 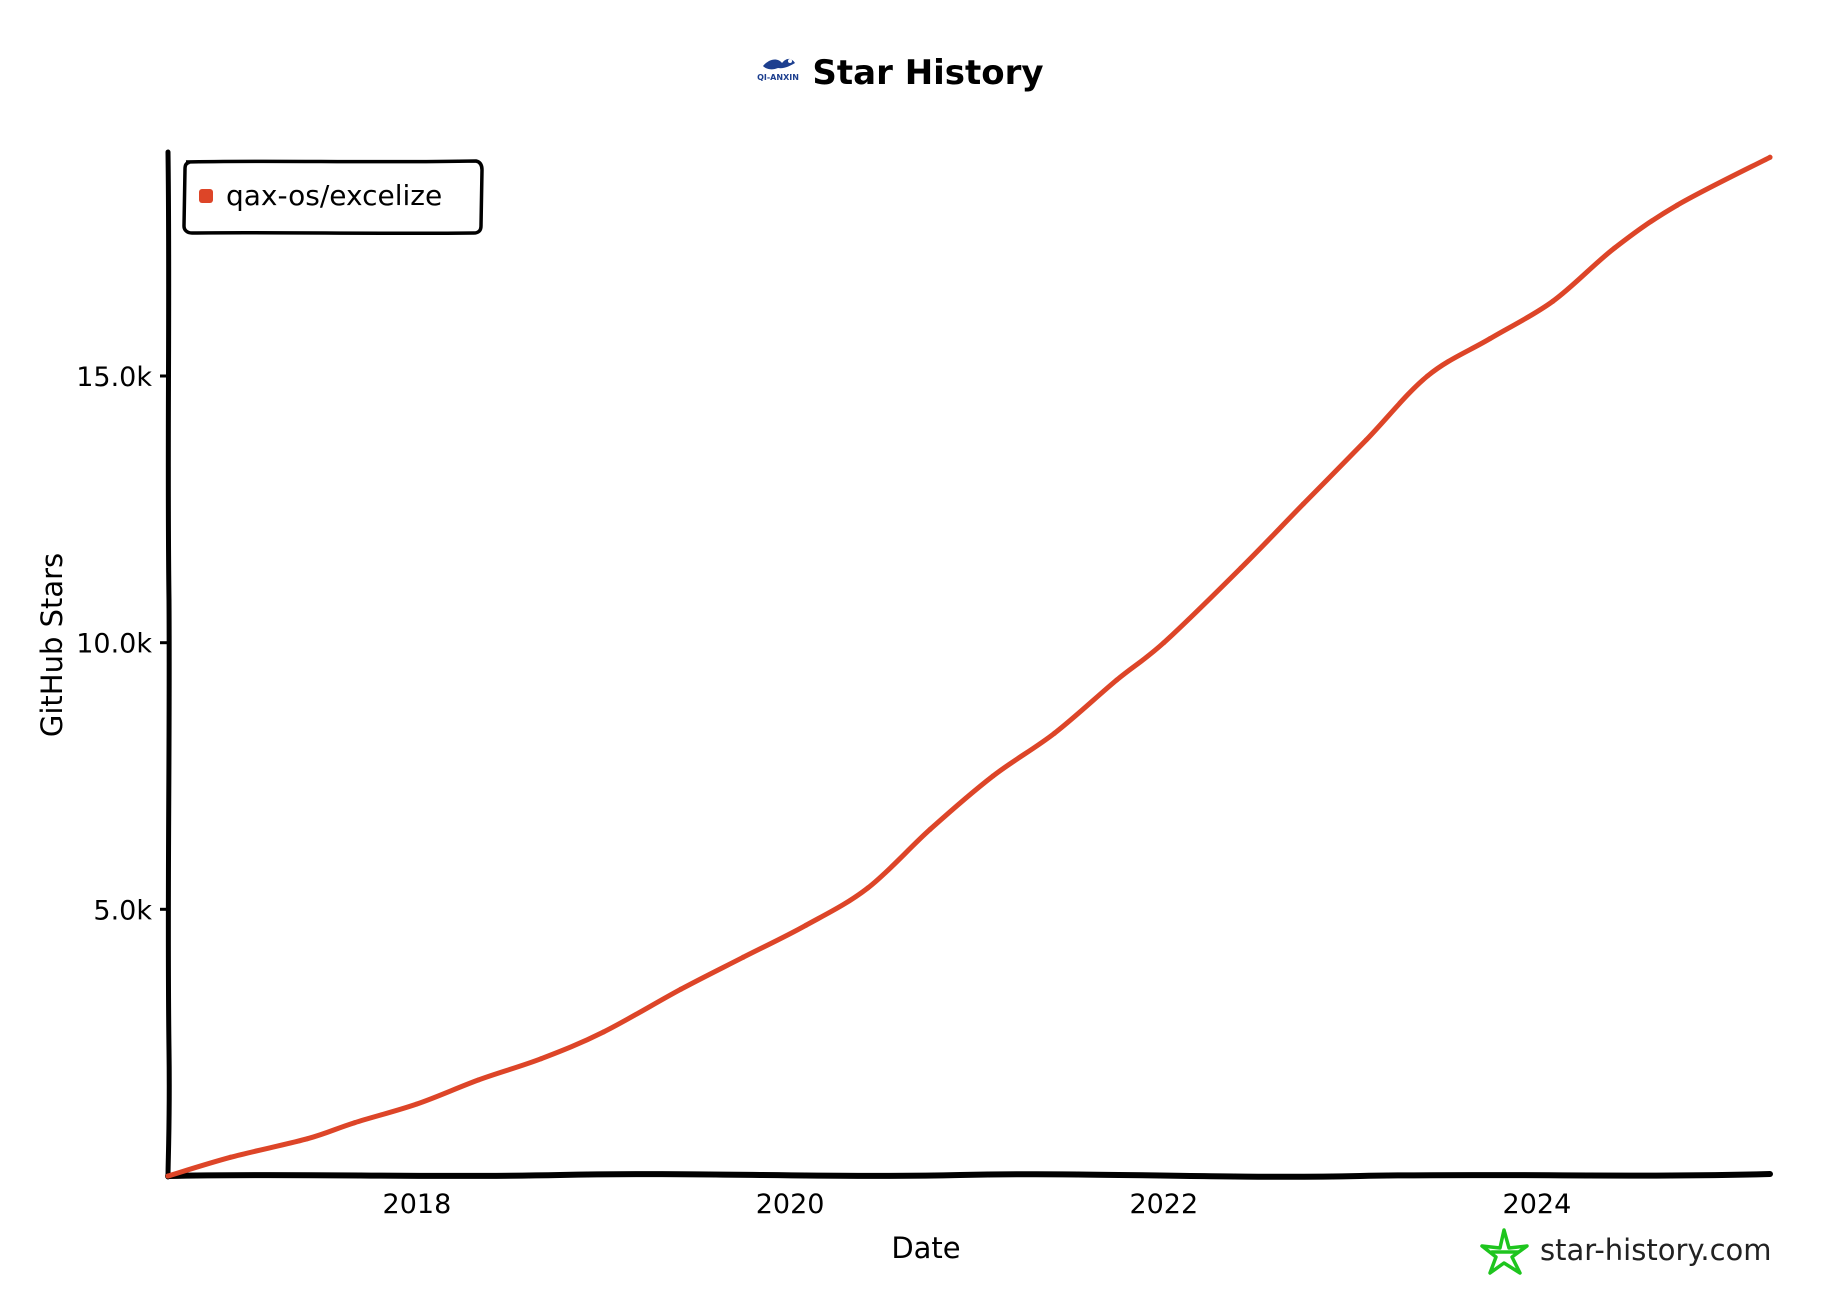 I want to click on footer-watermark: star-history.com, so click(x=1626, y=1251).